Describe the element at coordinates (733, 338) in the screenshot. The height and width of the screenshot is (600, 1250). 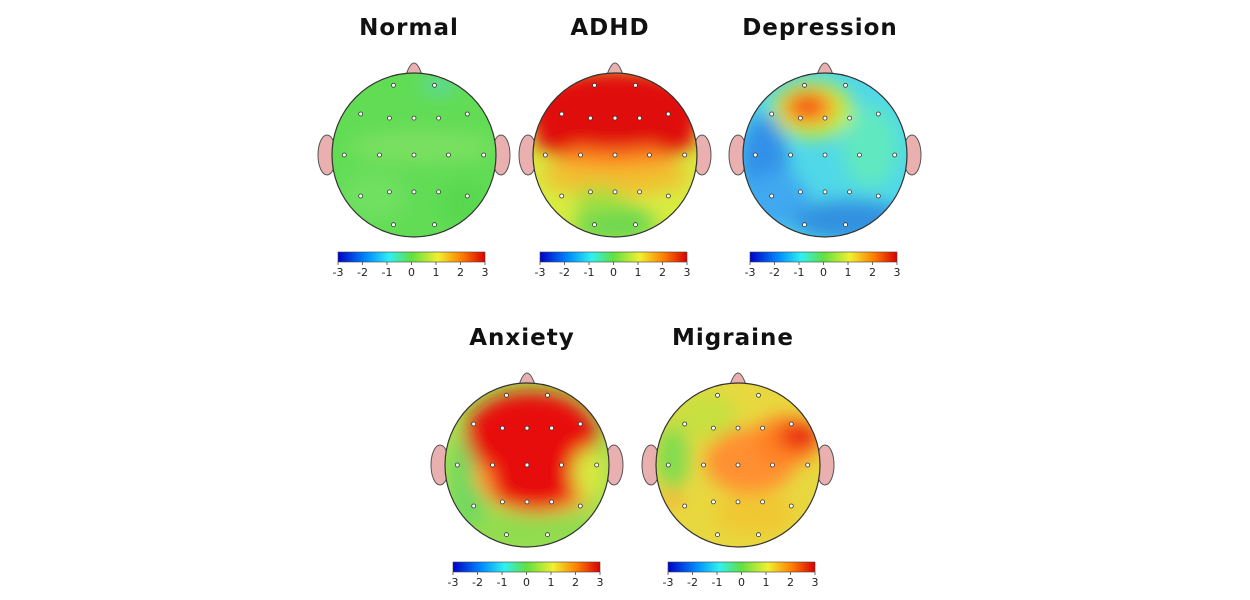
I see `panel-title: Migraine` at that location.